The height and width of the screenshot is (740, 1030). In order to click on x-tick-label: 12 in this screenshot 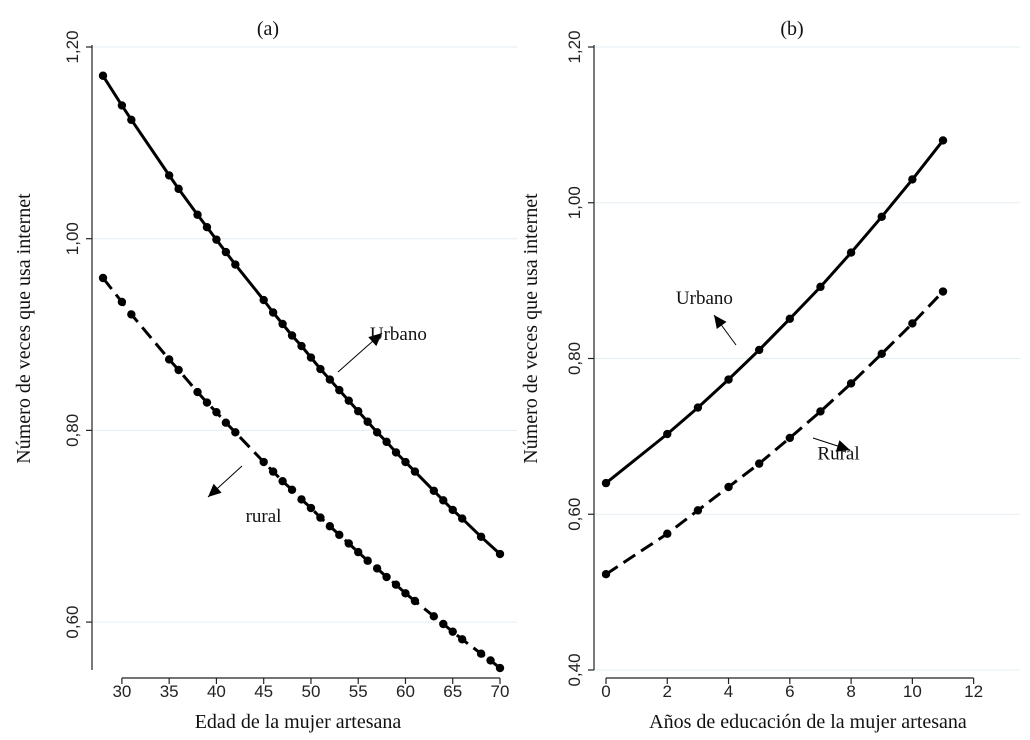, I will do `click(973, 691)`.